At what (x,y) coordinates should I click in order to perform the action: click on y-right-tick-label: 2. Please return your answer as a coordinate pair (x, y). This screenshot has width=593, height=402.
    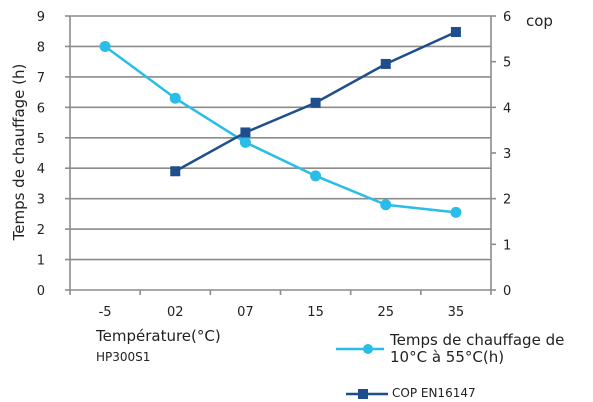
    Looking at the image, I should click on (507, 200).